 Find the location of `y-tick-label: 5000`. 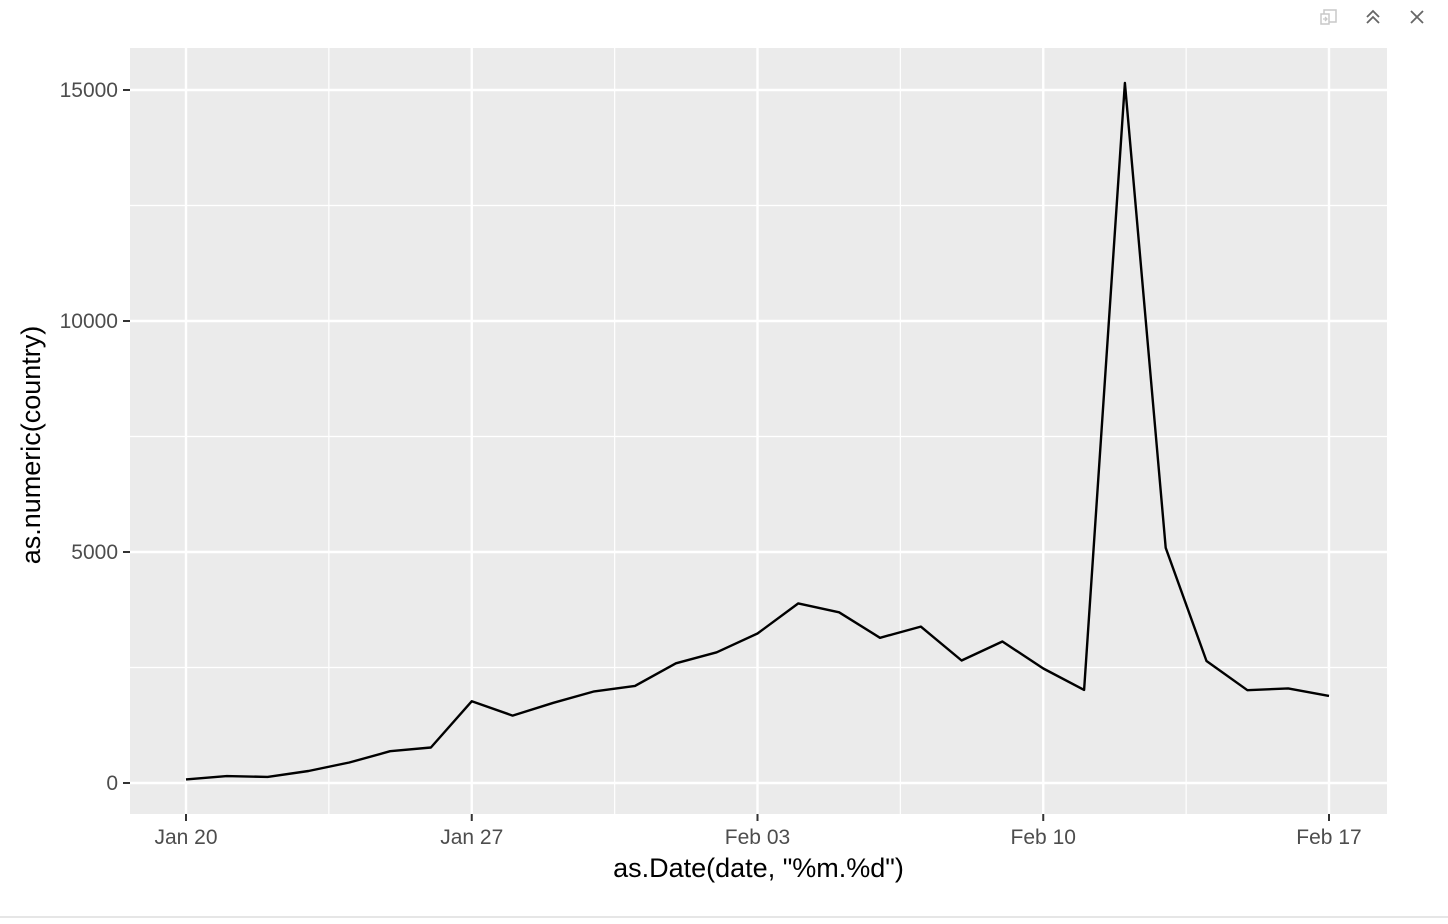

y-tick-label: 5000 is located at coordinates (94, 552).